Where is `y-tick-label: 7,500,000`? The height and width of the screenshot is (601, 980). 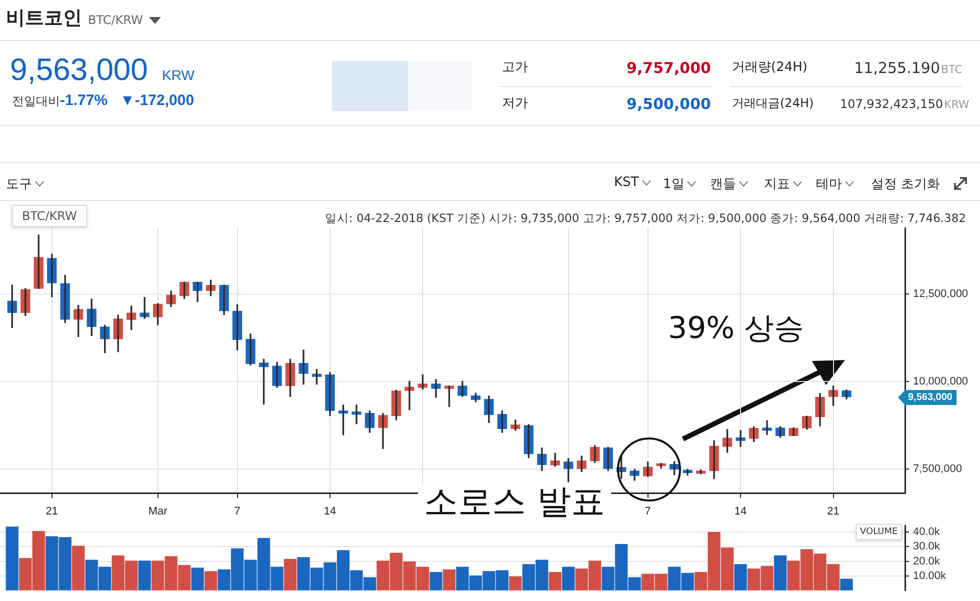 y-tick-label: 7,500,000 is located at coordinates (937, 468).